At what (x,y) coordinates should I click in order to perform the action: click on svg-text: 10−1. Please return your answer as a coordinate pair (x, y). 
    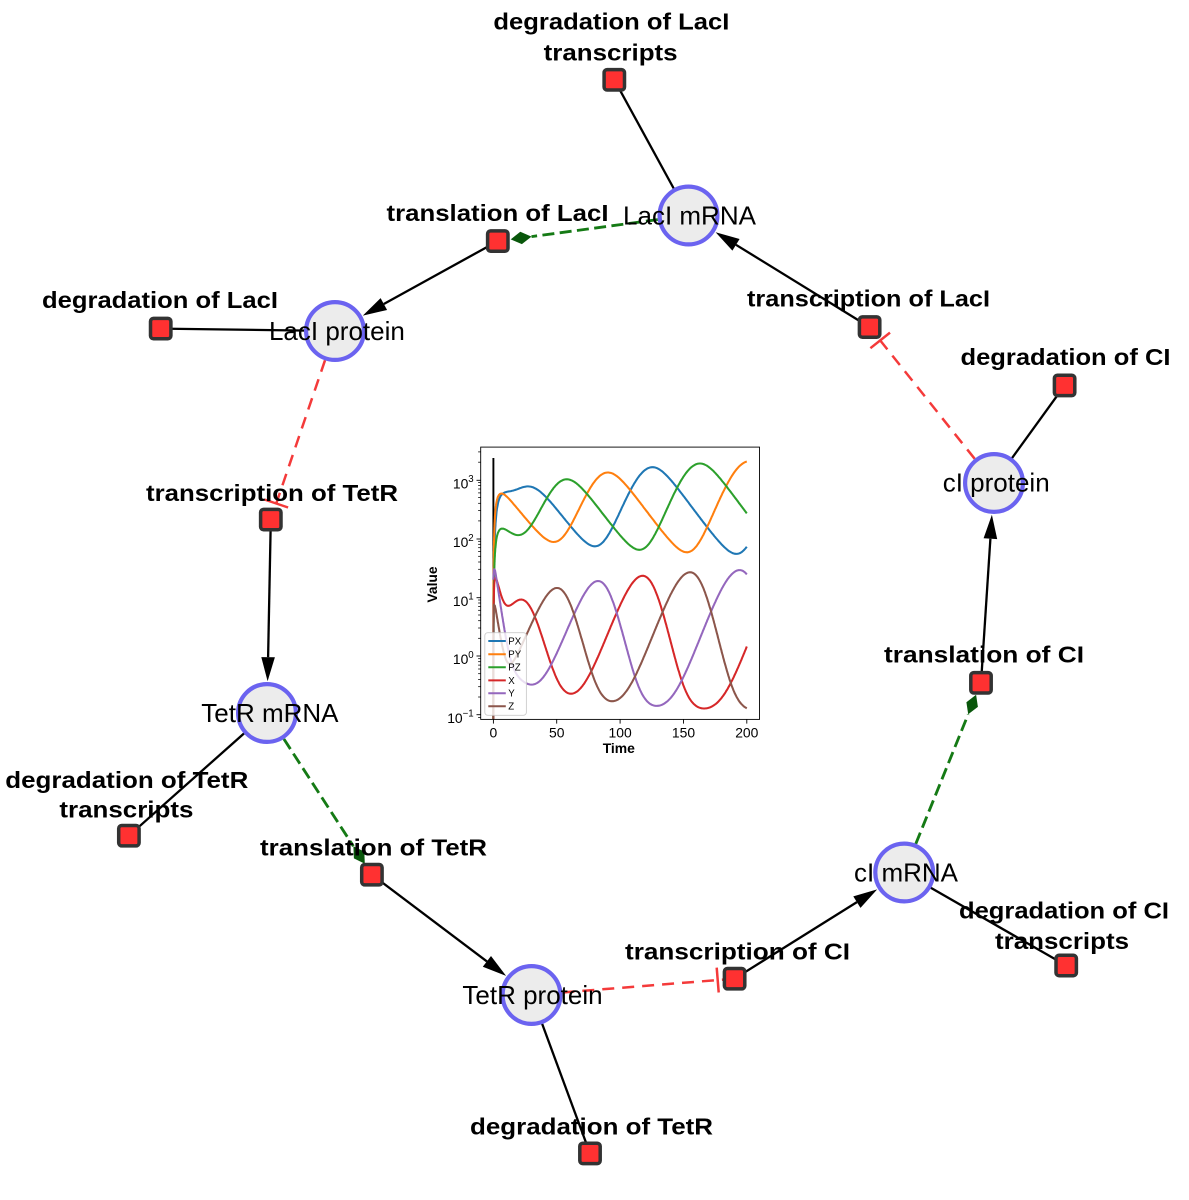
    Looking at the image, I should click on (460, 717).